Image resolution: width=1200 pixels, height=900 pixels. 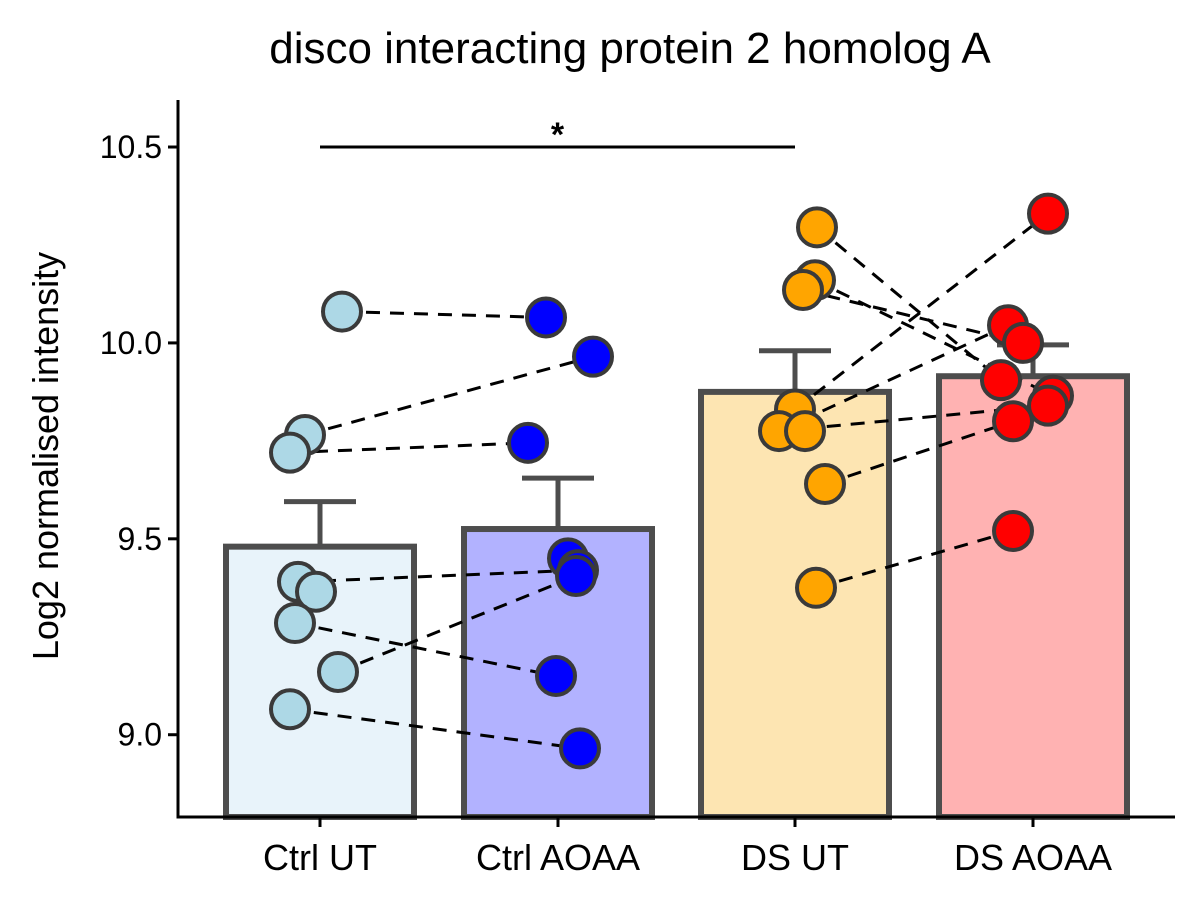 I want to click on significance-label: *, so click(x=558, y=135).